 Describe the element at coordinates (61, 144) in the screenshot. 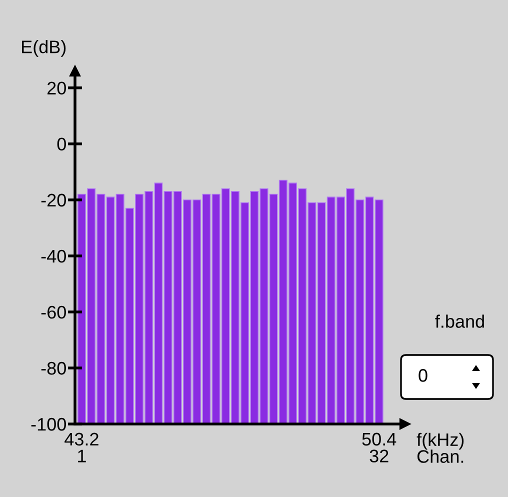

I see `y-tick-label: 0` at that location.